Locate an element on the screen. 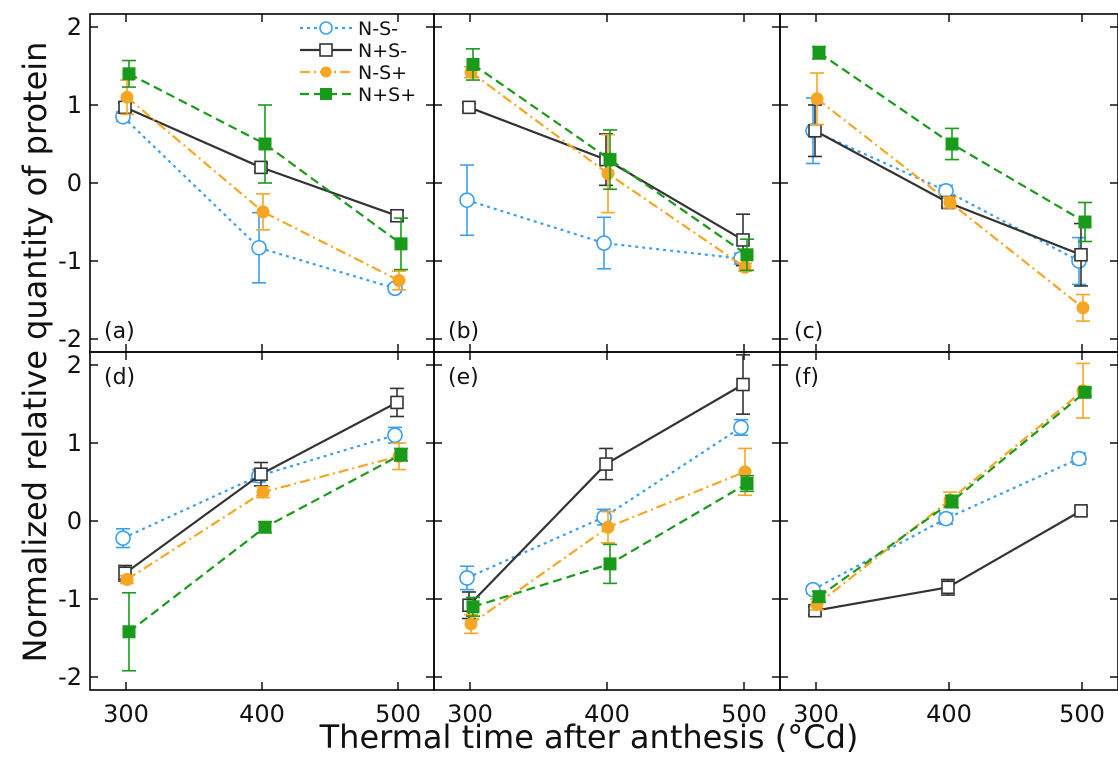 This screenshot has width=1118, height=760. panel-b: (b) is located at coordinates (607, 183).